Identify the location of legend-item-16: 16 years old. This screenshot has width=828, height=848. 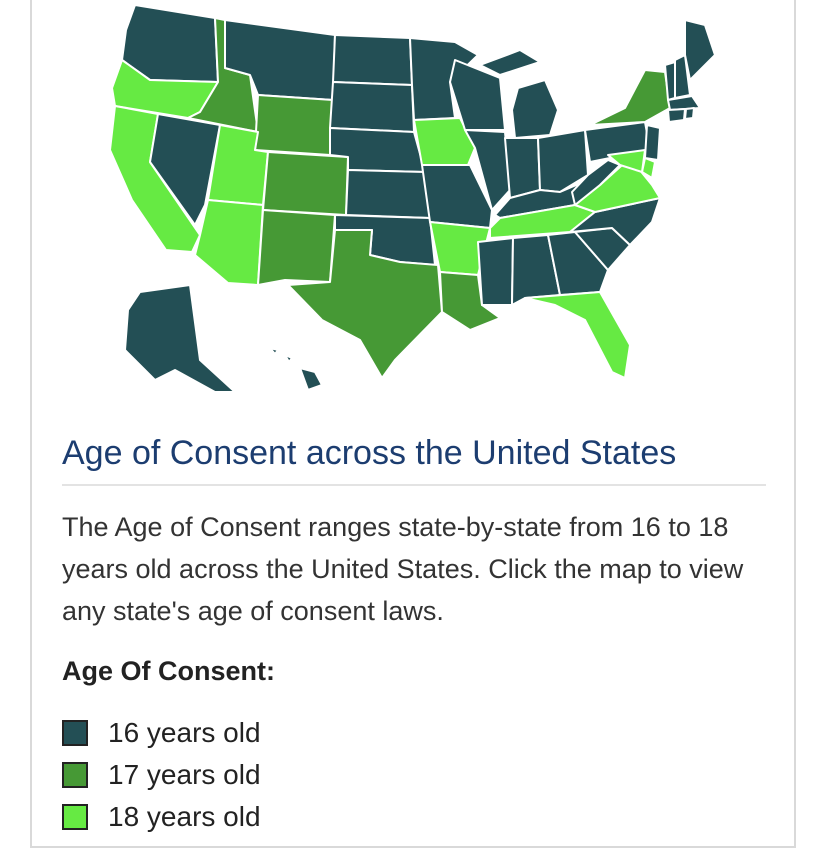
(161, 733).